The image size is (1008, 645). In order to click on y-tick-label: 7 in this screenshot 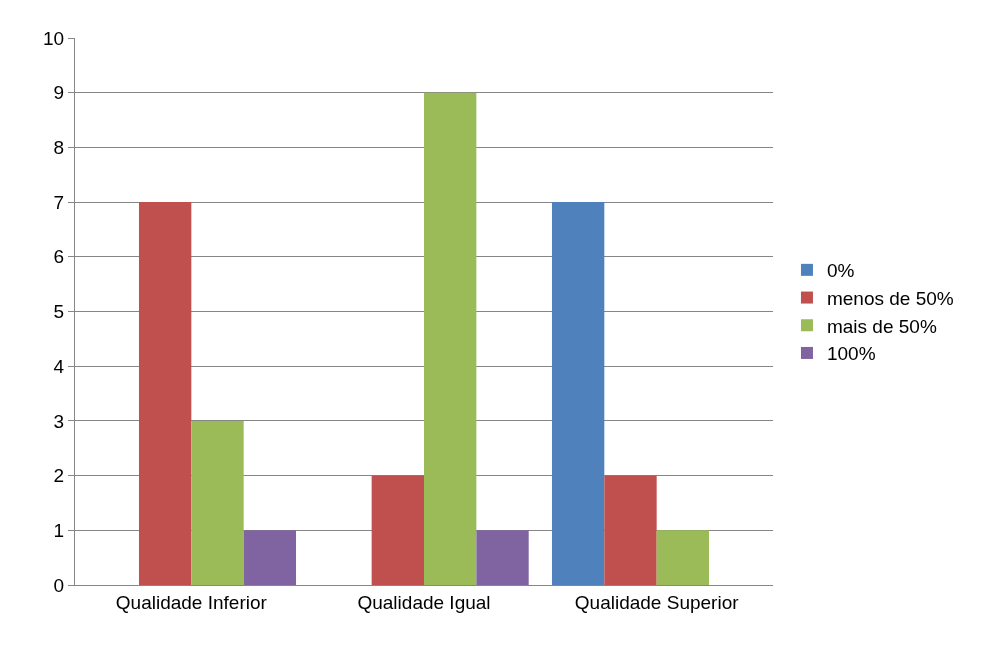, I will do `click(59, 202)`.